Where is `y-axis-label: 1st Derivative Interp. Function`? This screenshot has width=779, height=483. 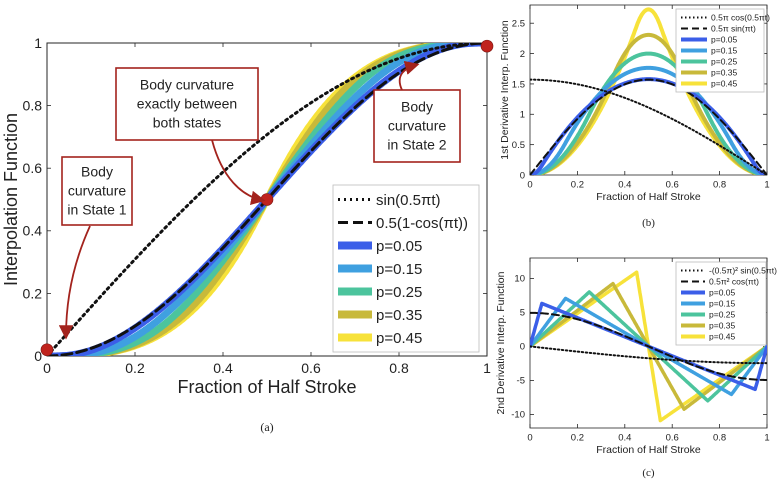
y-axis-label: 1st Derivative Interp. Function is located at coordinates (505, 90).